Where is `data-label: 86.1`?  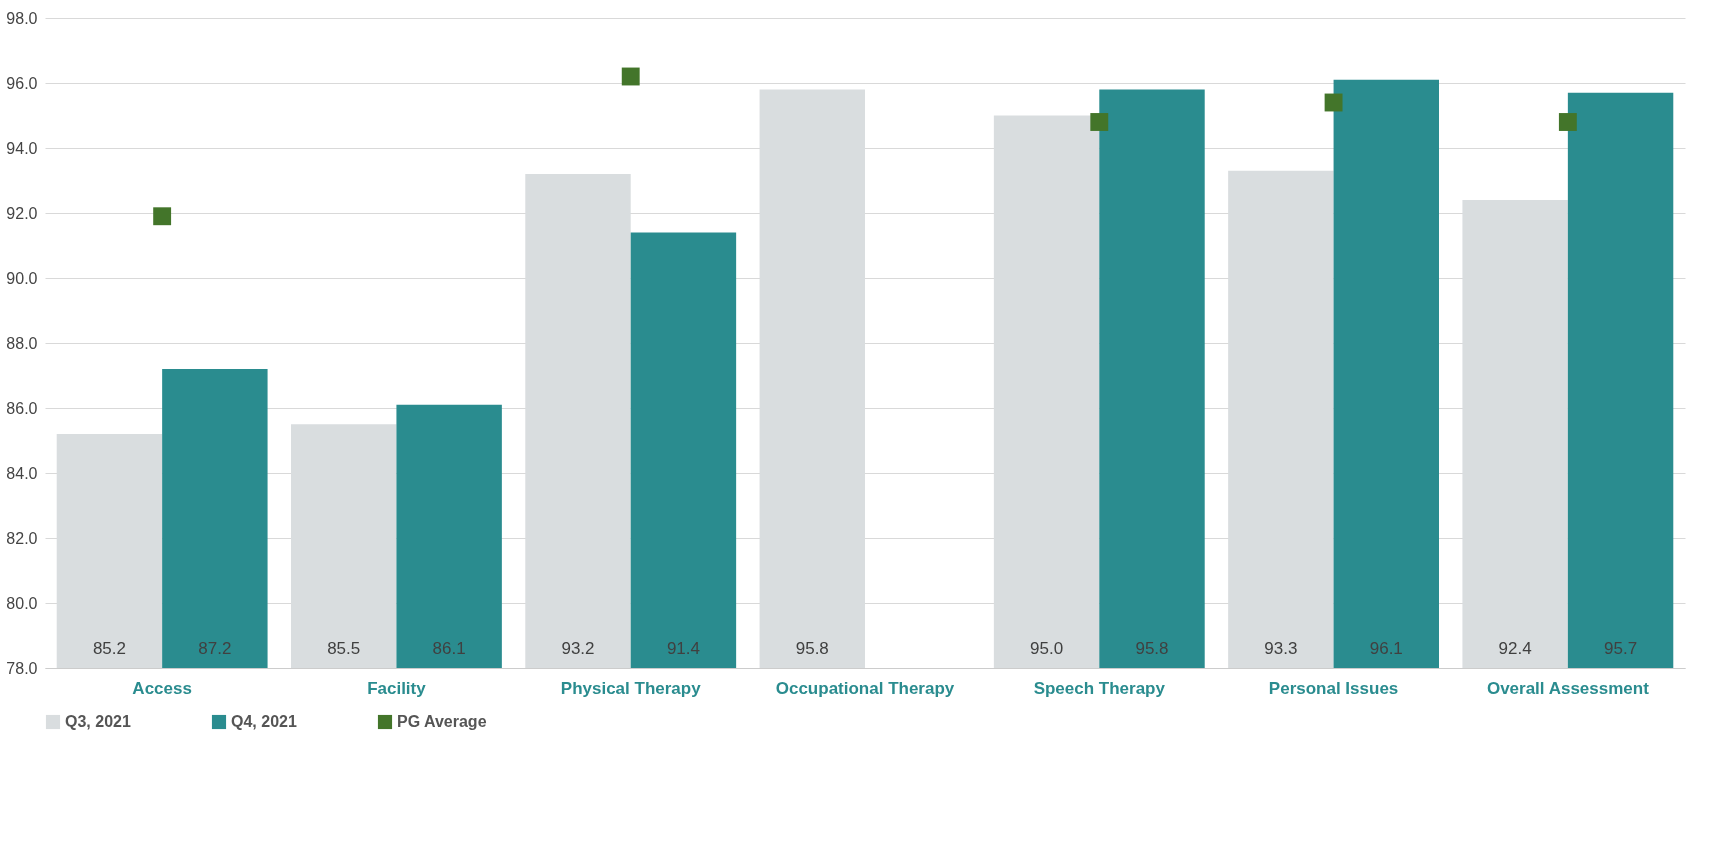 data-label: 86.1 is located at coordinates (449, 648).